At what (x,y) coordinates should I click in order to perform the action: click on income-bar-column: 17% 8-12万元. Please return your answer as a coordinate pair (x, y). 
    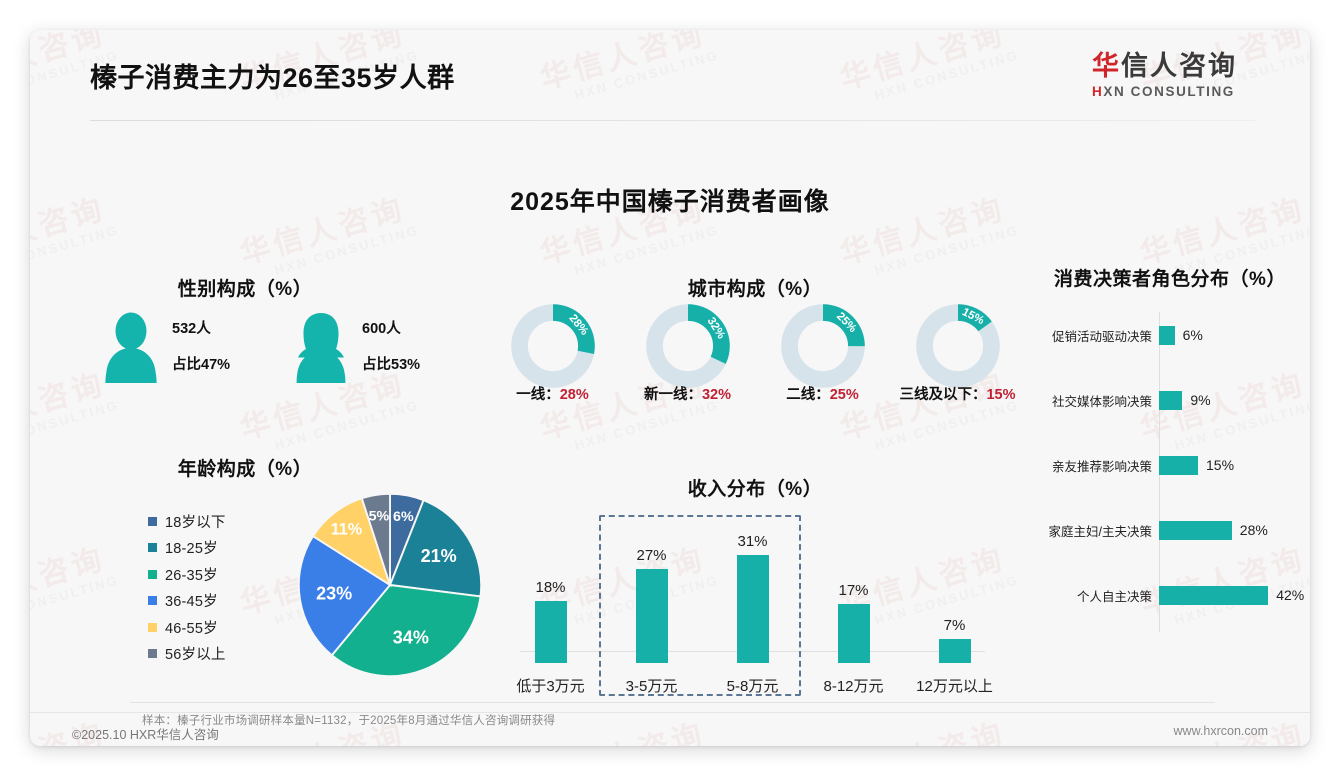
    Looking at the image, I should click on (853, 601).